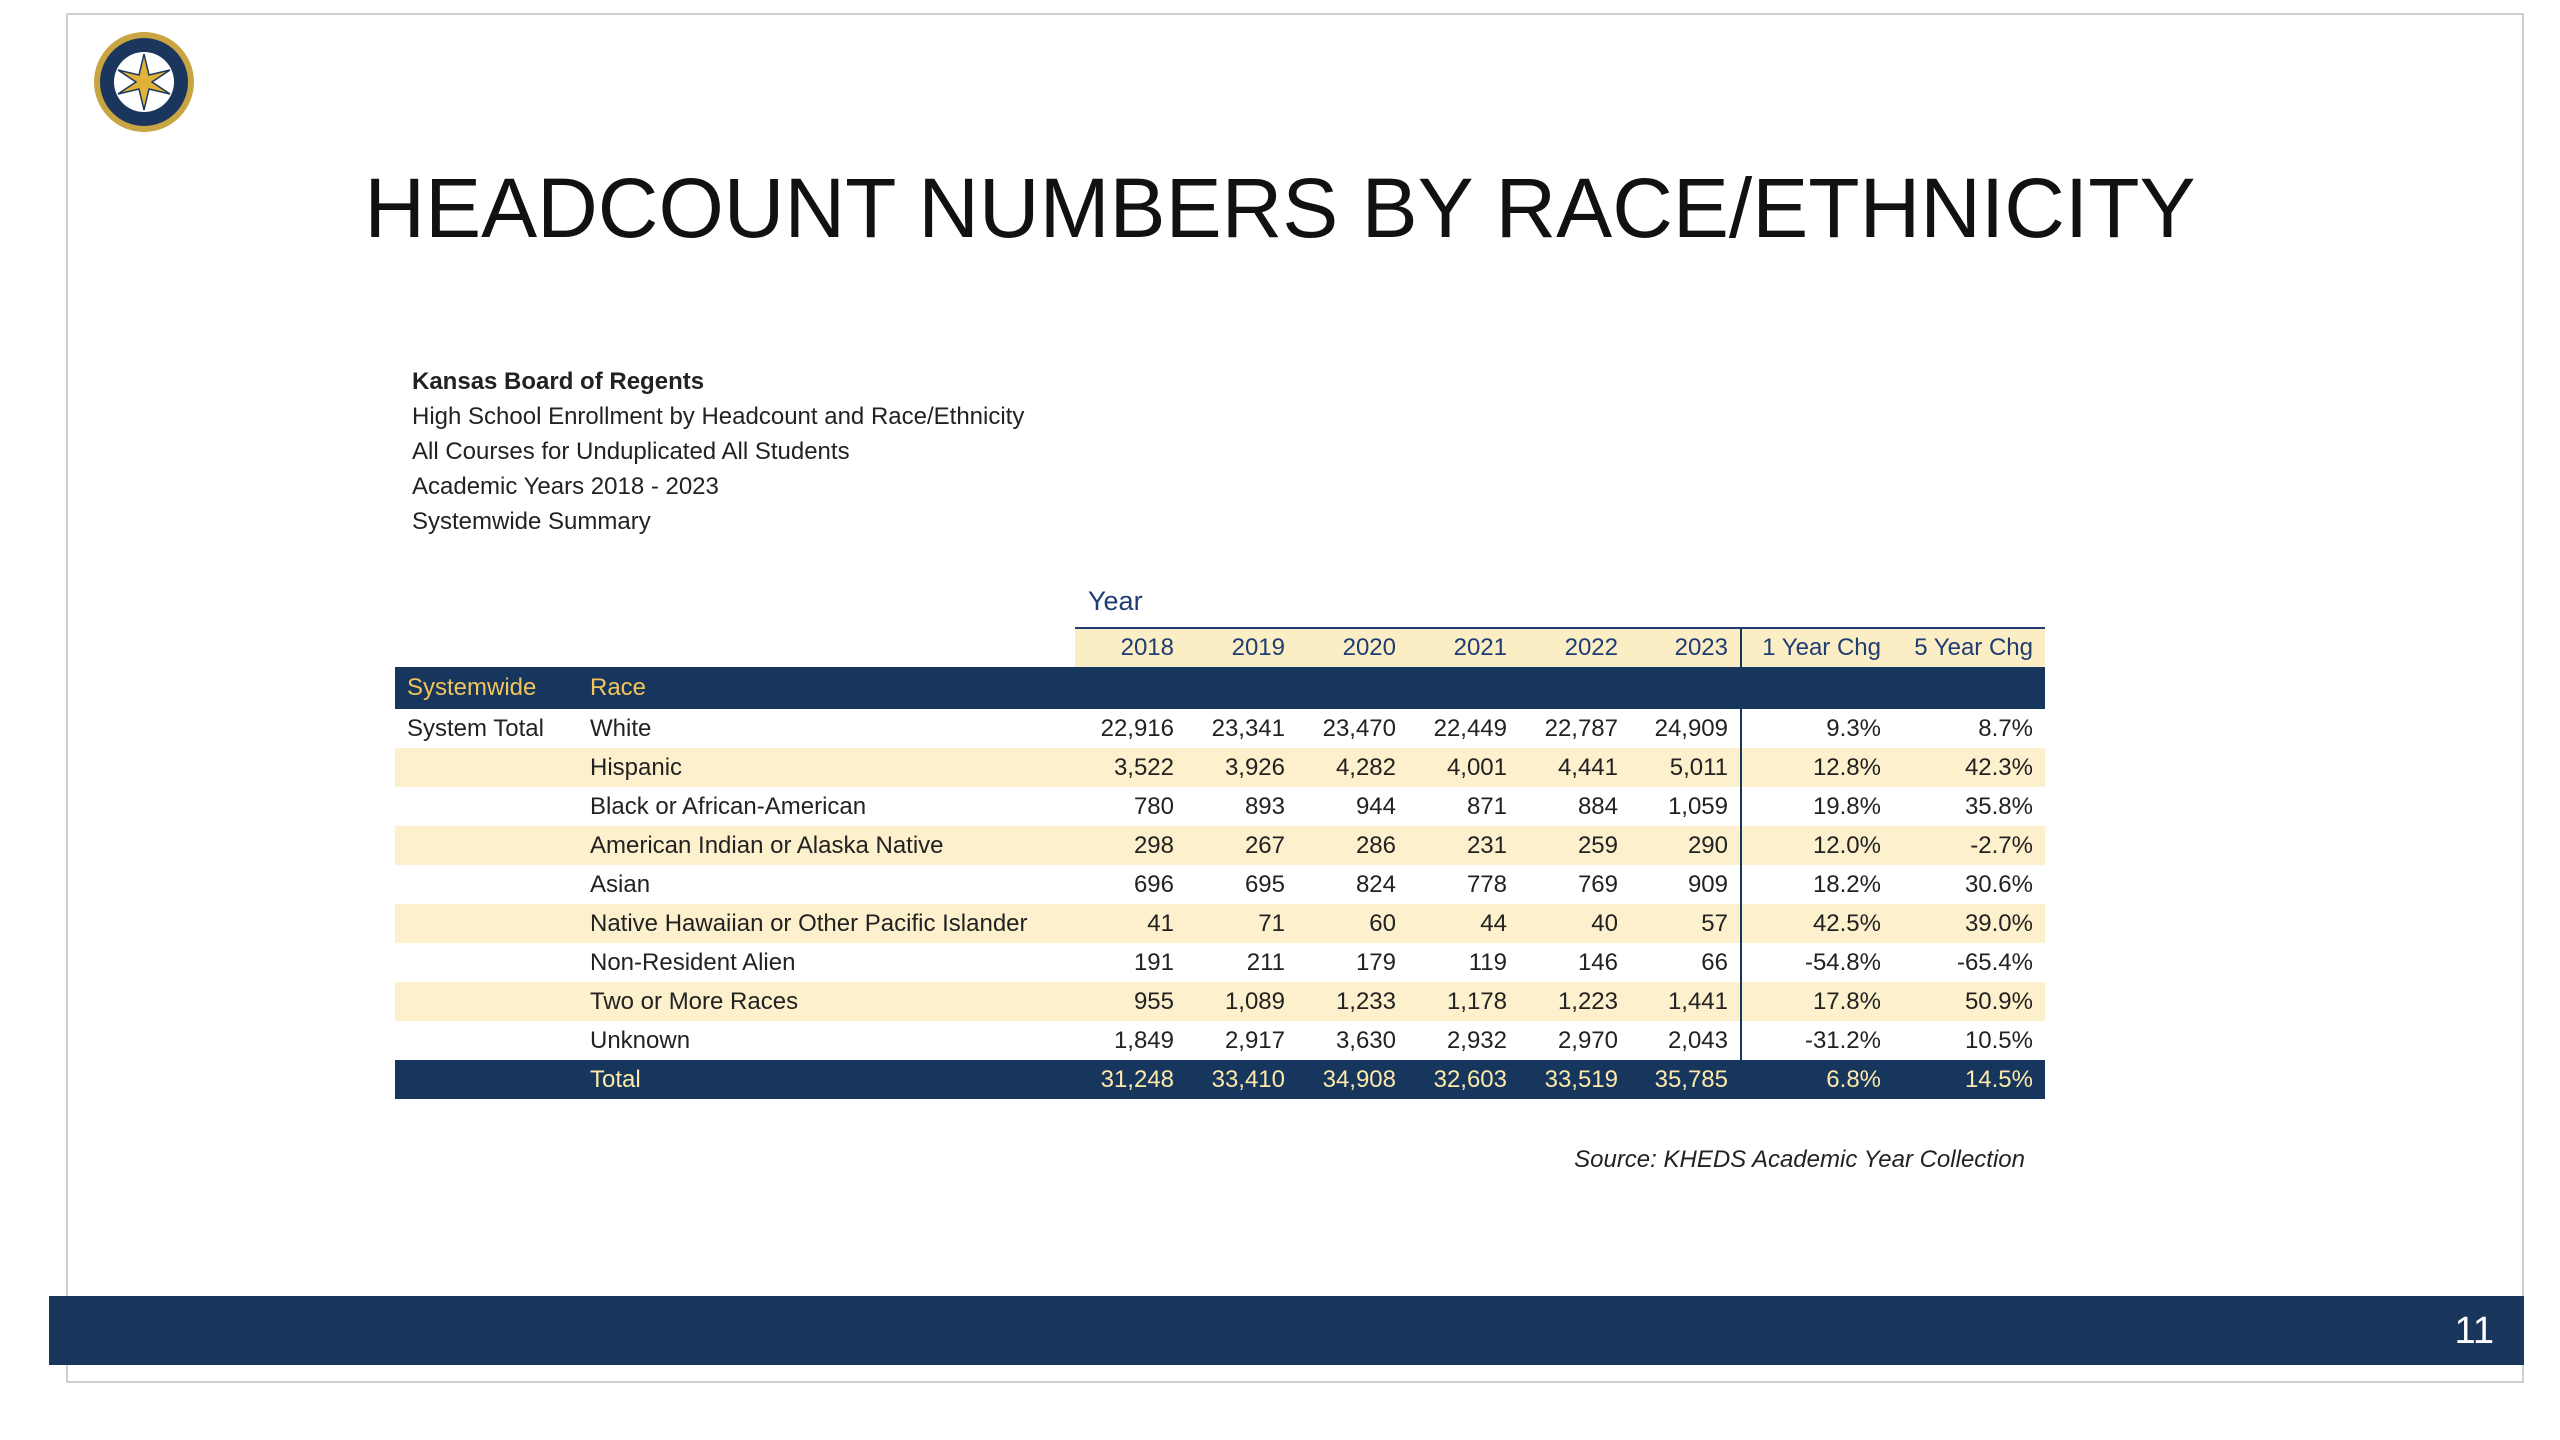 The width and height of the screenshot is (2560, 1440). Describe the element at coordinates (1130, 1001) in the screenshot. I see `value-cell: 955` at that location.